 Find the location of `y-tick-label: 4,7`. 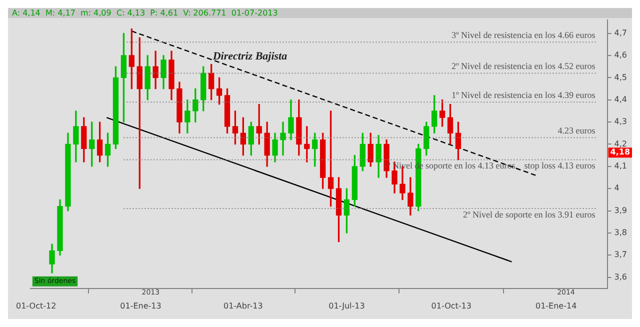

y-tick-label: 4,7 is located at coordinates (621, 33).